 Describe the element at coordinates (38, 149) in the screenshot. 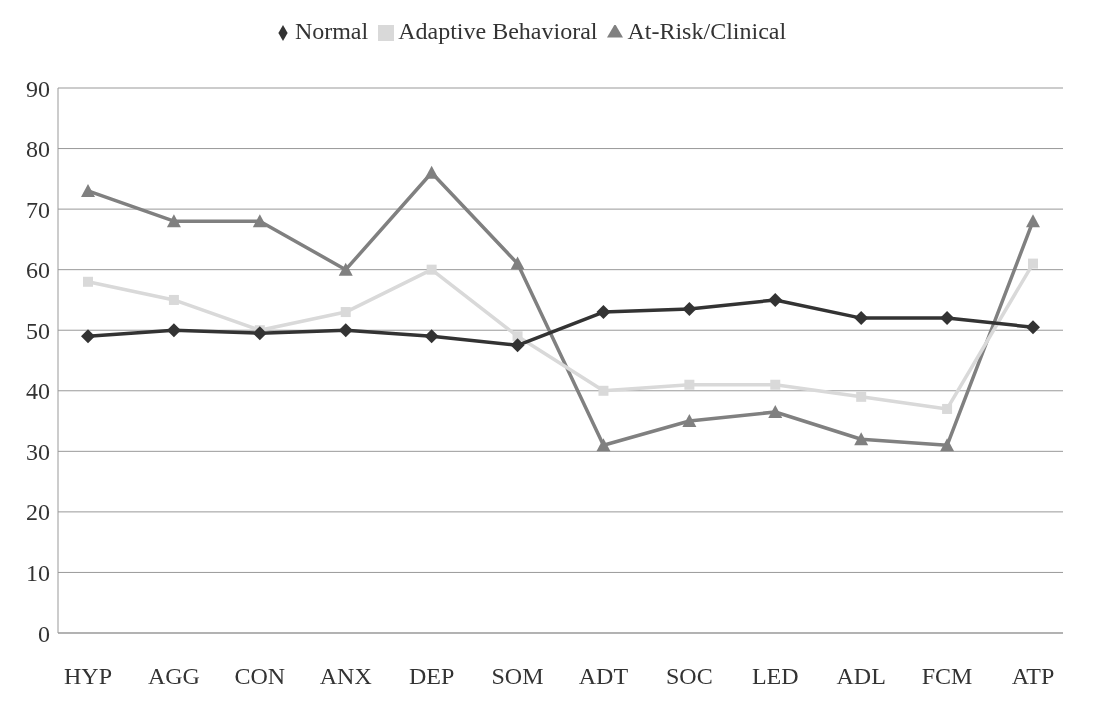

I see `y-tick-label: 80` at that location.